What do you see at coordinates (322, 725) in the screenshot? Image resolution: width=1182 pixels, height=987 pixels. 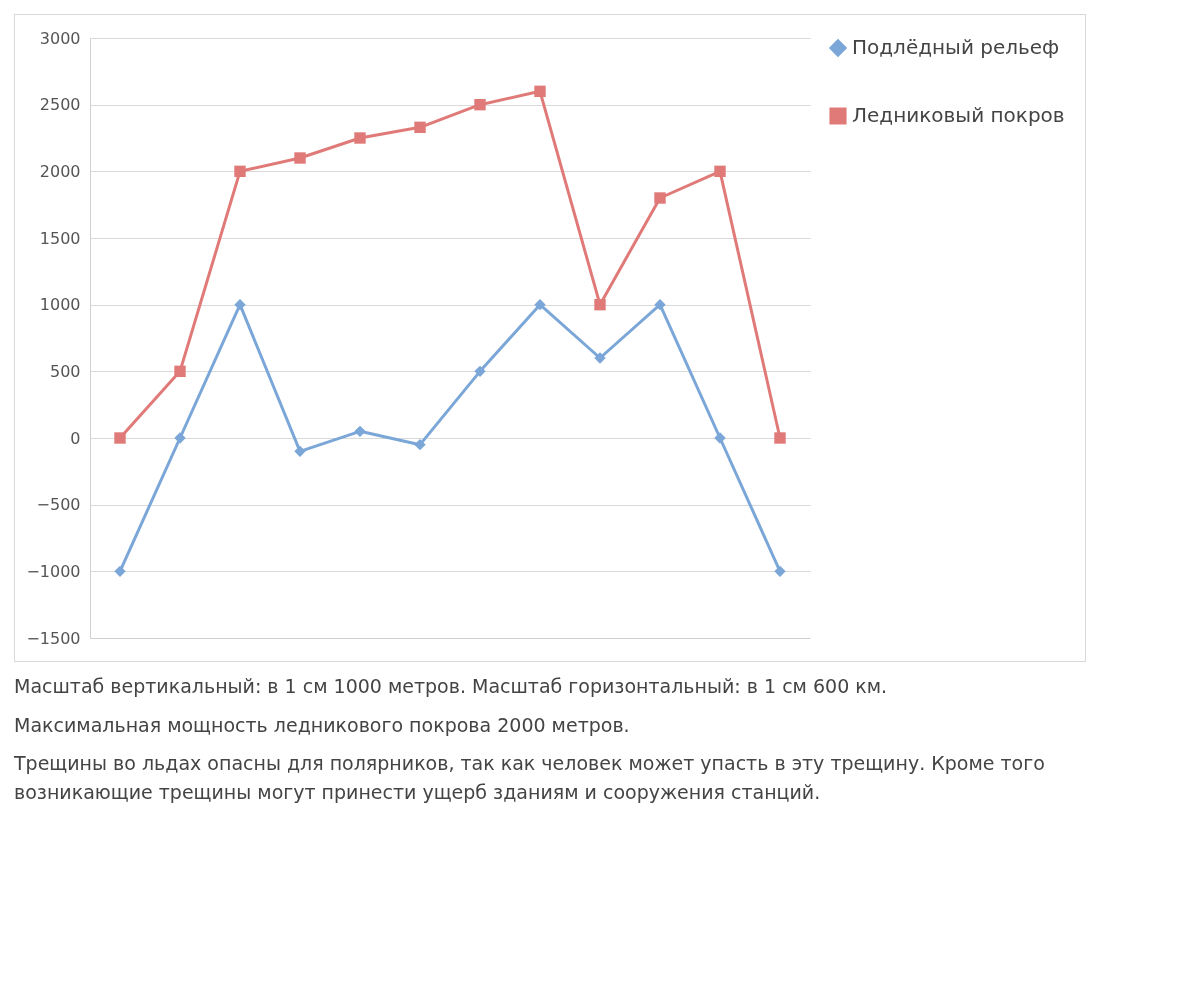 I see `text: Максимальная мощность ледникового покрова 2000 метров.` at bounding box center [322, 725].